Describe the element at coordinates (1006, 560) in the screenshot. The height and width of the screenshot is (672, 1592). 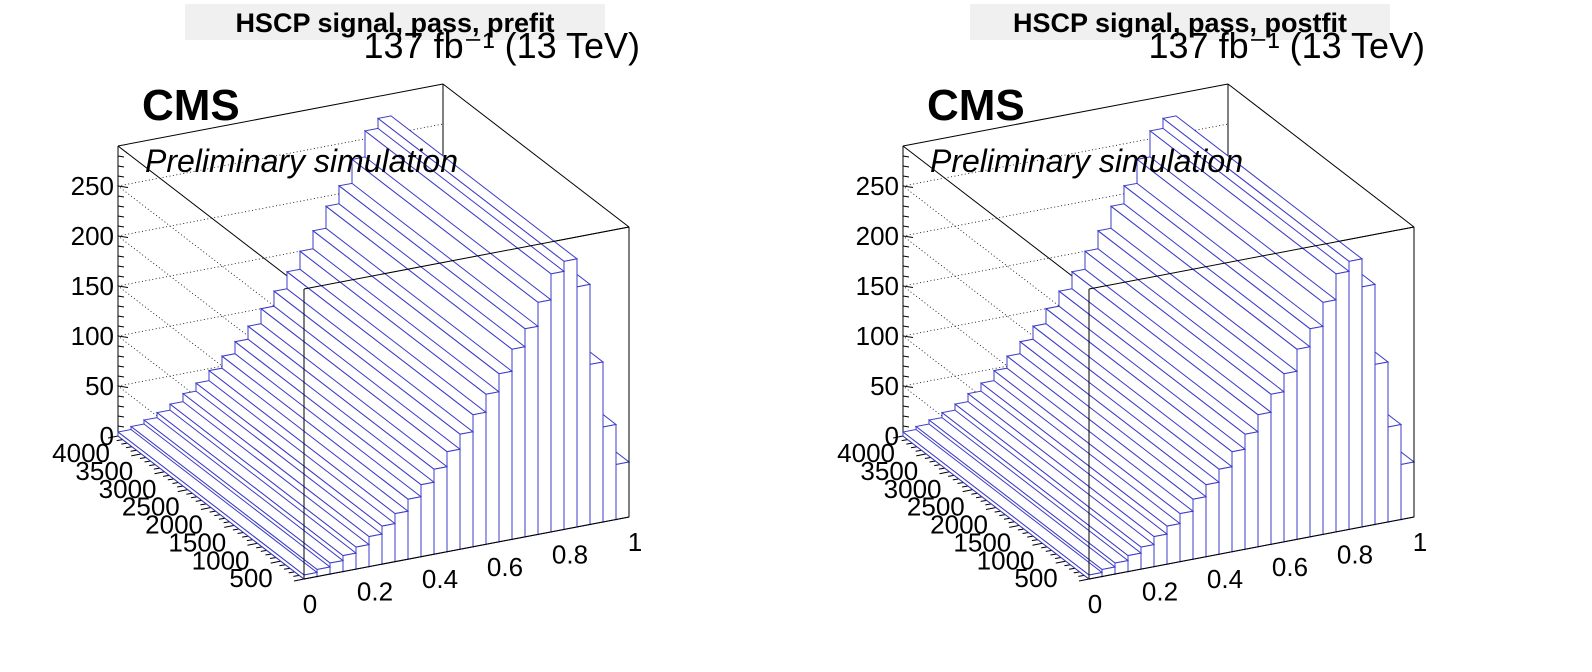
I see `y-tick-label: 1000` at that location.